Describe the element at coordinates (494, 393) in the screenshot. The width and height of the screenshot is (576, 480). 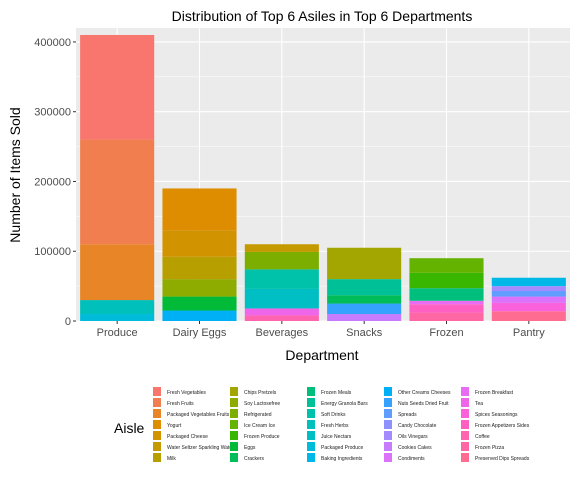
I see `legend-label: Frozen Breakfast` at that location.